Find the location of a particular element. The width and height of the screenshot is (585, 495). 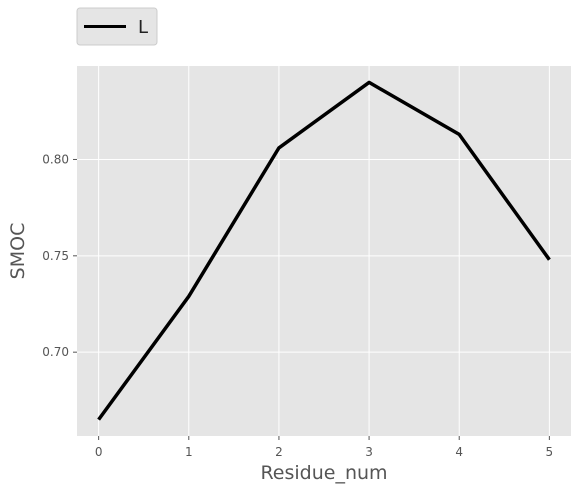

x-tick-label: 4 is located at coordinates (459, 452).